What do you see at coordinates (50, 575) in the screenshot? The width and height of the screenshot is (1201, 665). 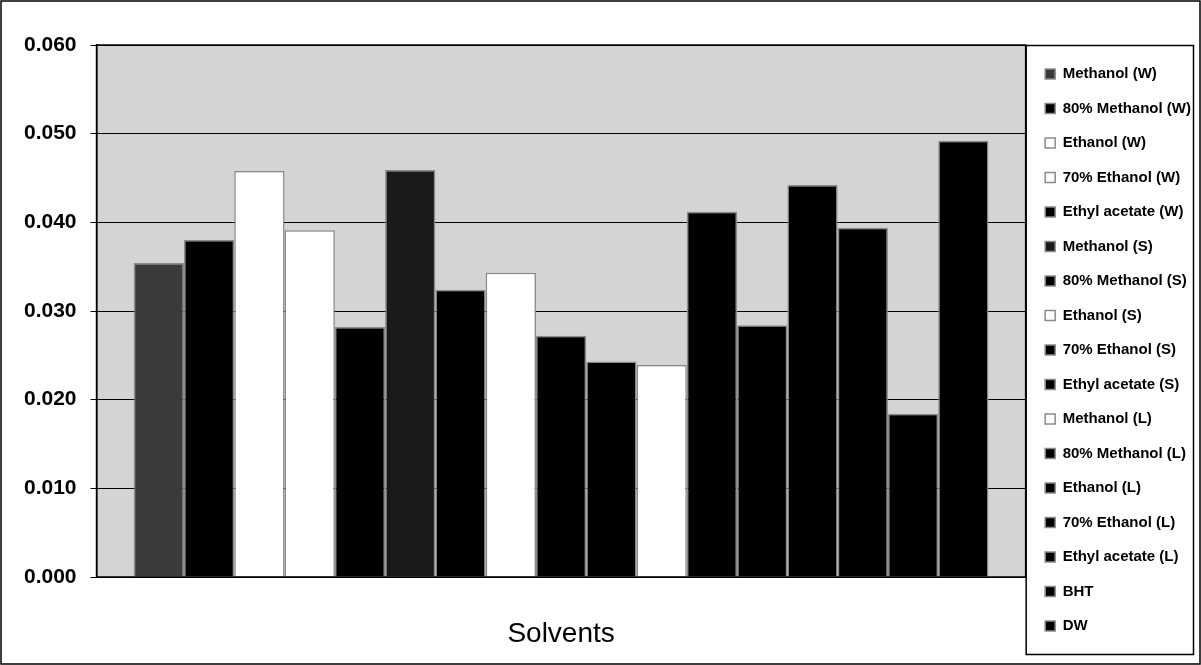 I see `y-tick-label: 0.000` at bounding box center [50, 575].